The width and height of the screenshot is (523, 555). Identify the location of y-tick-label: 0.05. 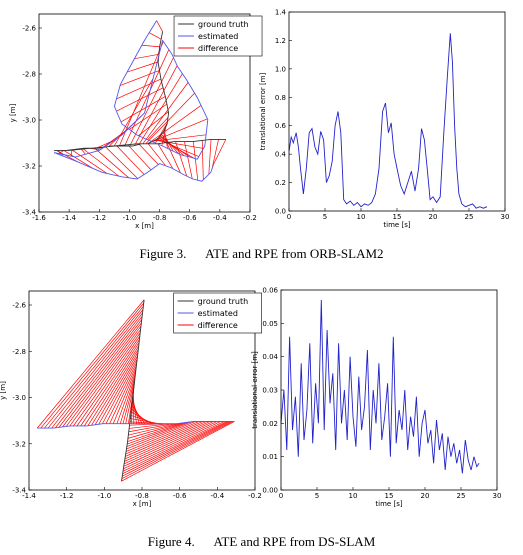
(270, 324).